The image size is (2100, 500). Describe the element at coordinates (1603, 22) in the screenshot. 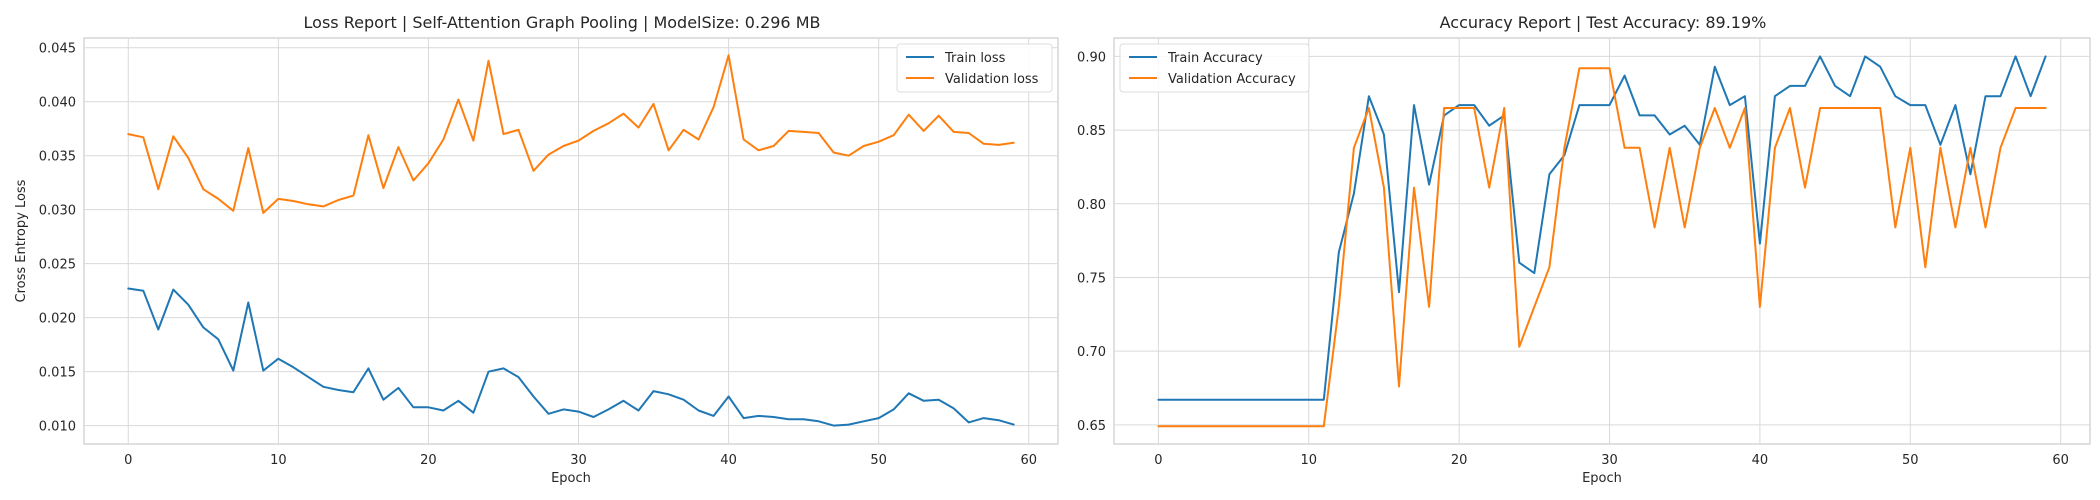

I see `accuracy-chart-title: Accuracy Report | Test Accuracy: 89.19%` at that location.